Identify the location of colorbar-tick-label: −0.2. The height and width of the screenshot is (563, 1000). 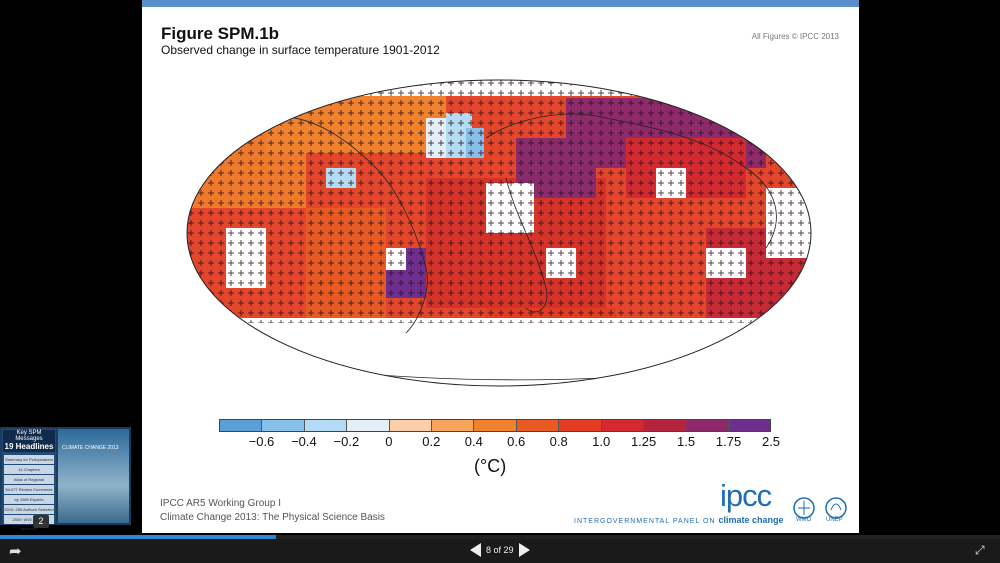
(346, 441).